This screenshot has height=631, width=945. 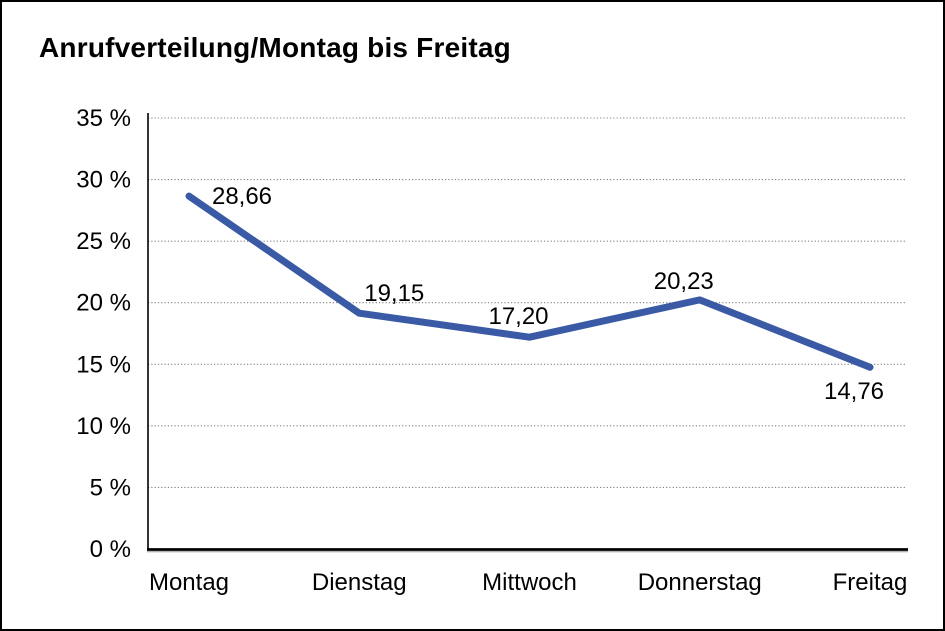 What do you see at coordinates (275, 47) in the screenshot?
I see `chart-title: Anrufverteilung/Montag bis Freitag` at bounding box center [275, 47].